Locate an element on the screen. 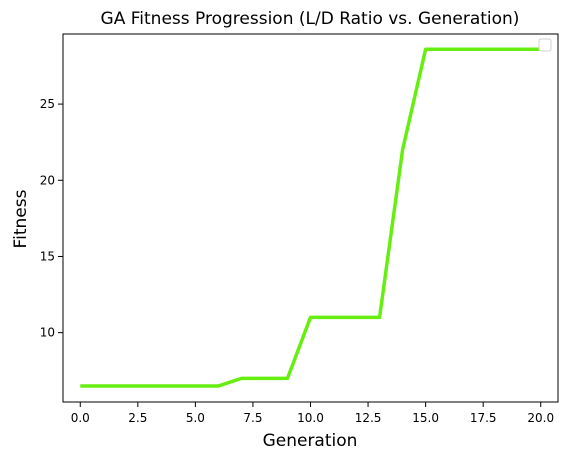 Image resolution: width=567 pixels, height=461 pixels. y-tick-label: 15 is located at coordinates (47, 256).